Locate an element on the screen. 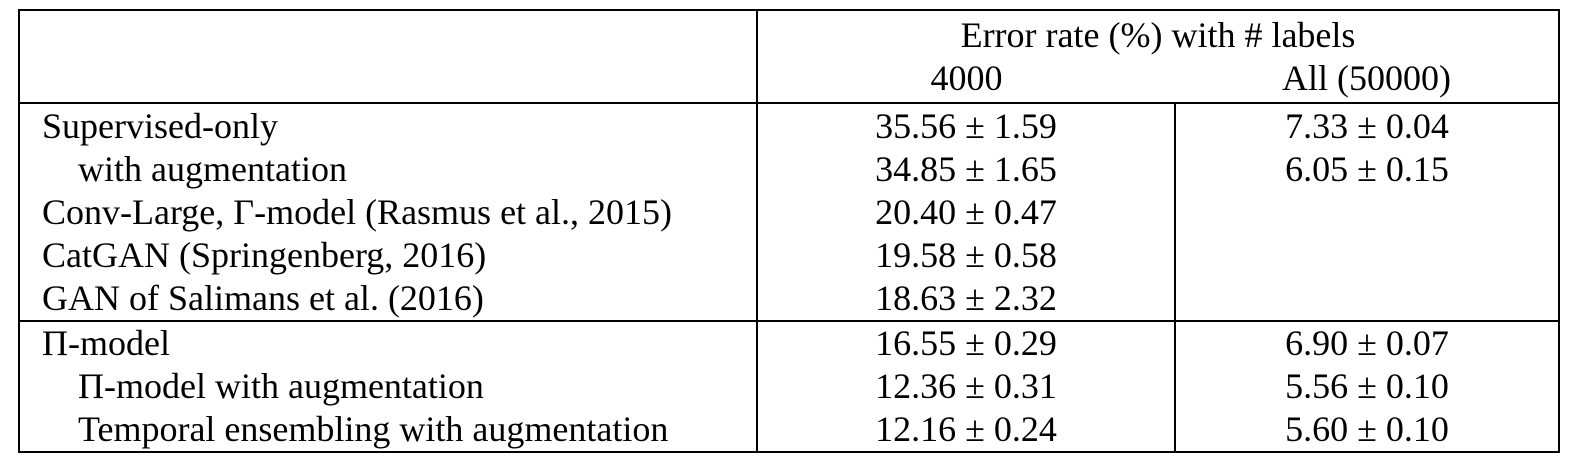 The width and height of the screenshot is (1580, 466). value-4000-cell: 34.85 ± 1.65 is located at coordinates (966, 169).